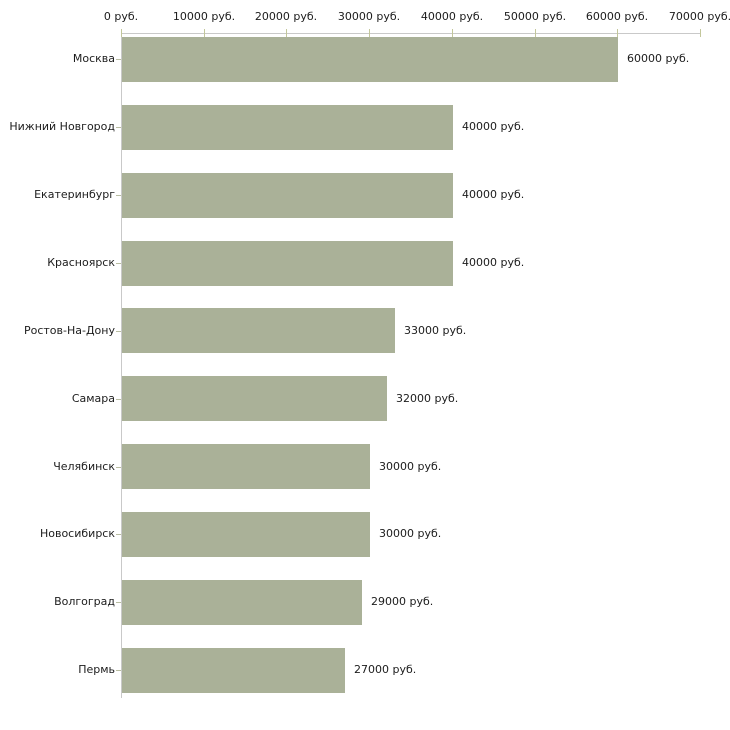 This screenshot has height=730, width=730. I want to click on x-axis-tick-label: 20000 руб., so click(286, 16).